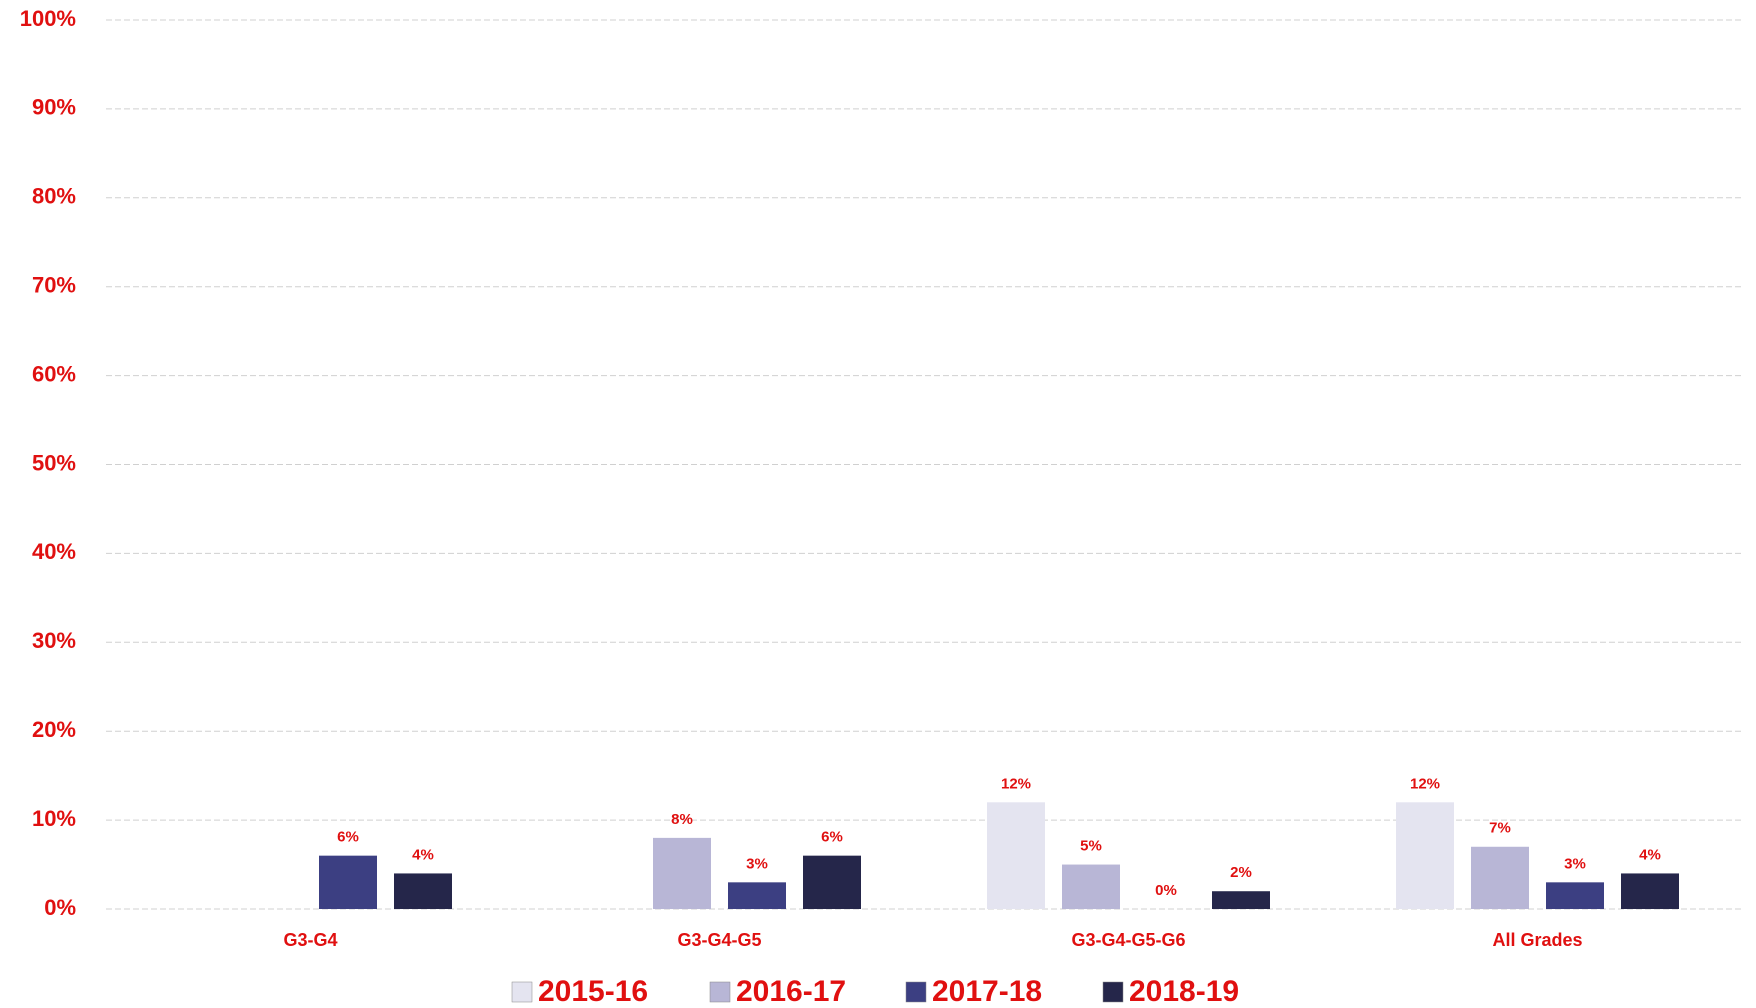 Image resolution: width=1756 pixels, height=1008 pixels. I want to click on legend-label: 2017-18, so click(987, 991).